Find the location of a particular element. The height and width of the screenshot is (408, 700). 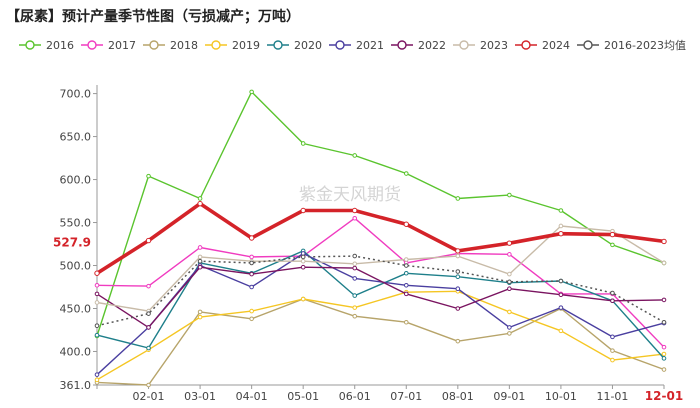

legend-item: 2020 is located at coordinates (294, 45).